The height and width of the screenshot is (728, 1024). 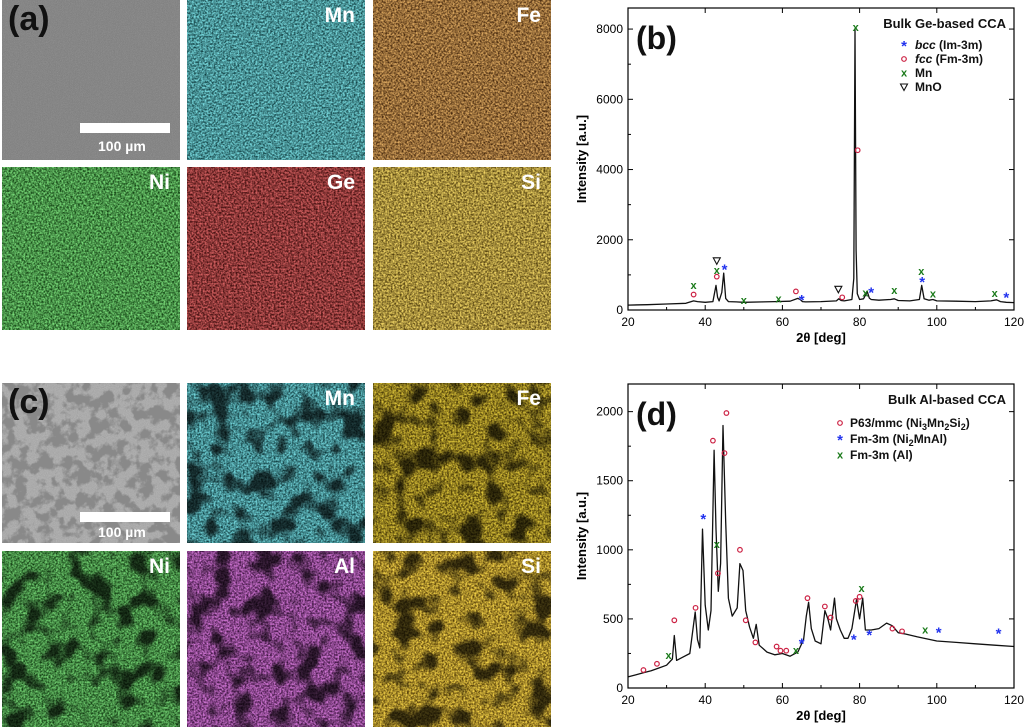 What do you see at coordinates (609, 550) in the screenshot?
I see `y-tick-label: 1000` at bounding box center [609, 550].